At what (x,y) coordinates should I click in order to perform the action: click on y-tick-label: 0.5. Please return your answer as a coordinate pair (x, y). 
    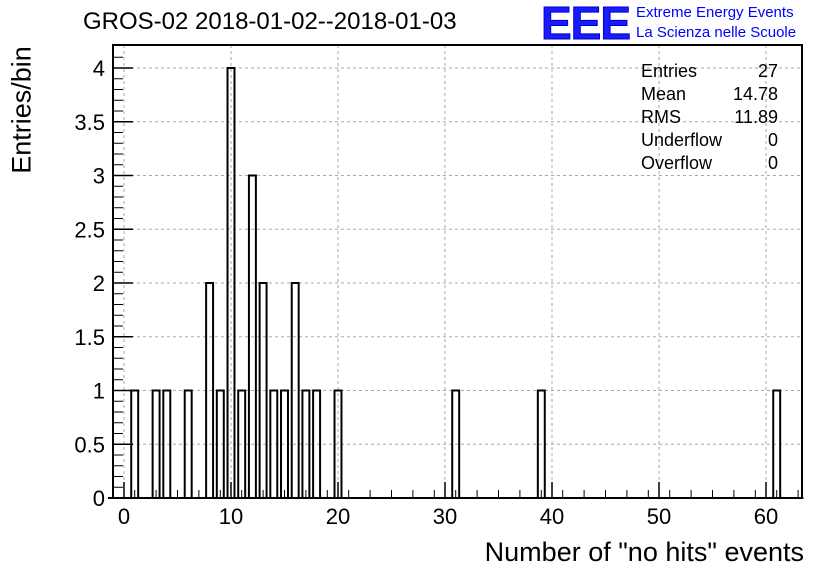
    Looking at the image, I should click on (89, 444).